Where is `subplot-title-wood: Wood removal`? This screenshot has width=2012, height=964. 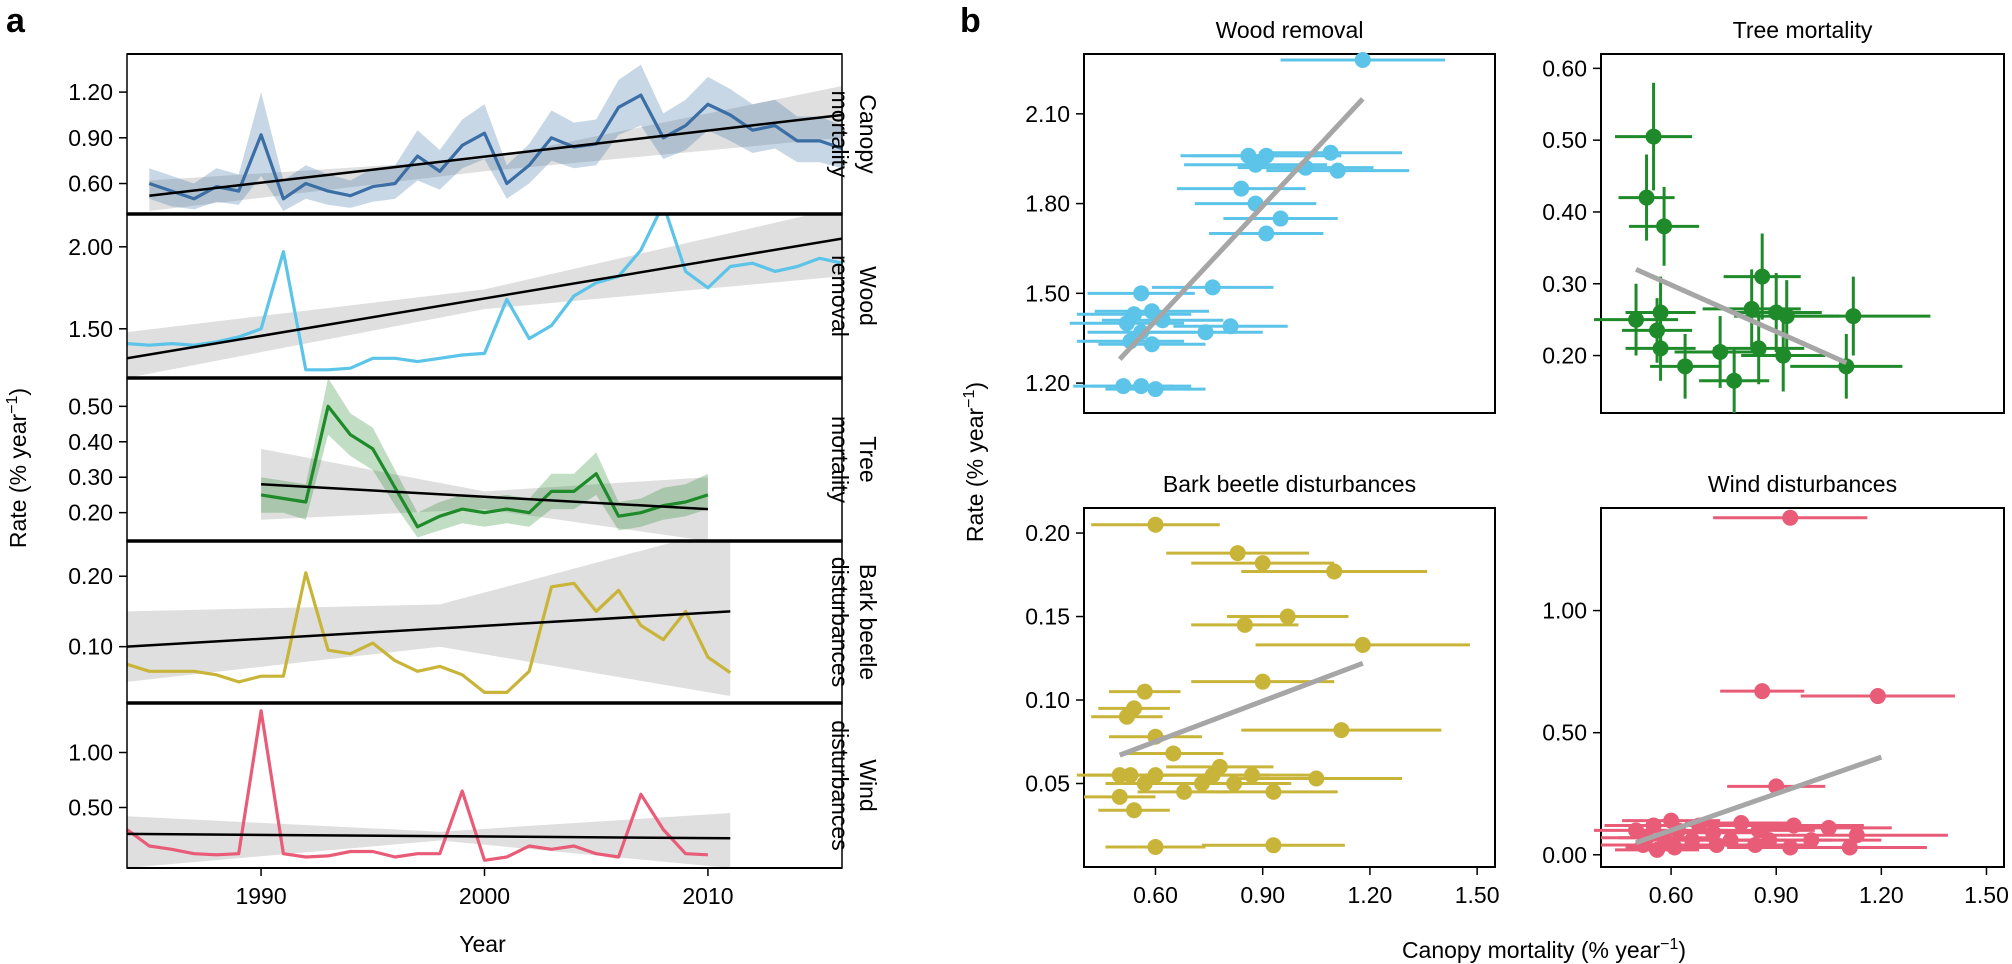
subplot-title-wood: Wood removal is located at coordinates (1290, 30).